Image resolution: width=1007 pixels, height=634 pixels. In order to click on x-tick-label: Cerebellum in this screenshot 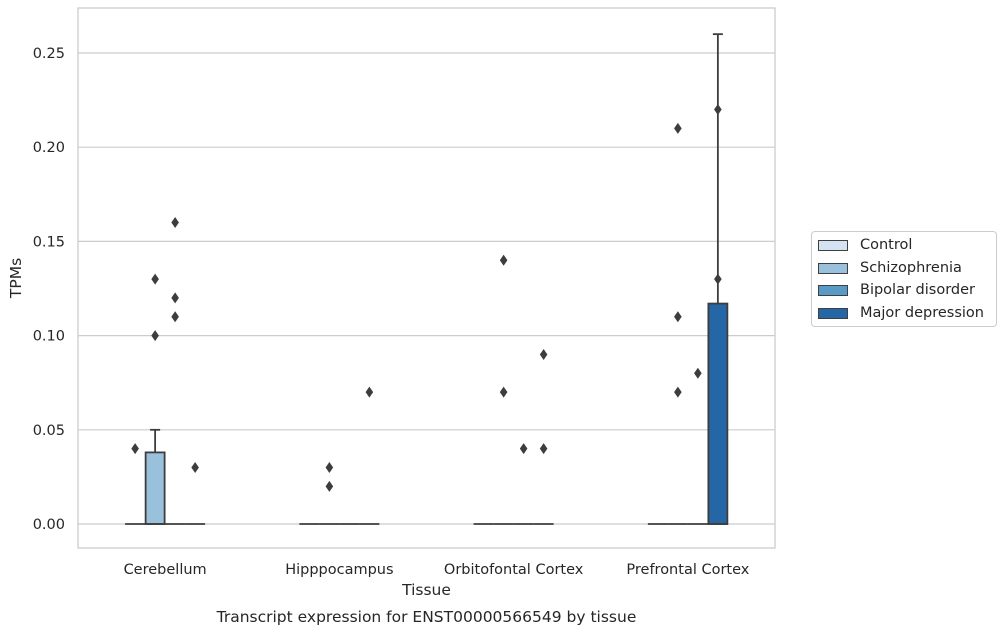, I will do `click(165, 570)`.